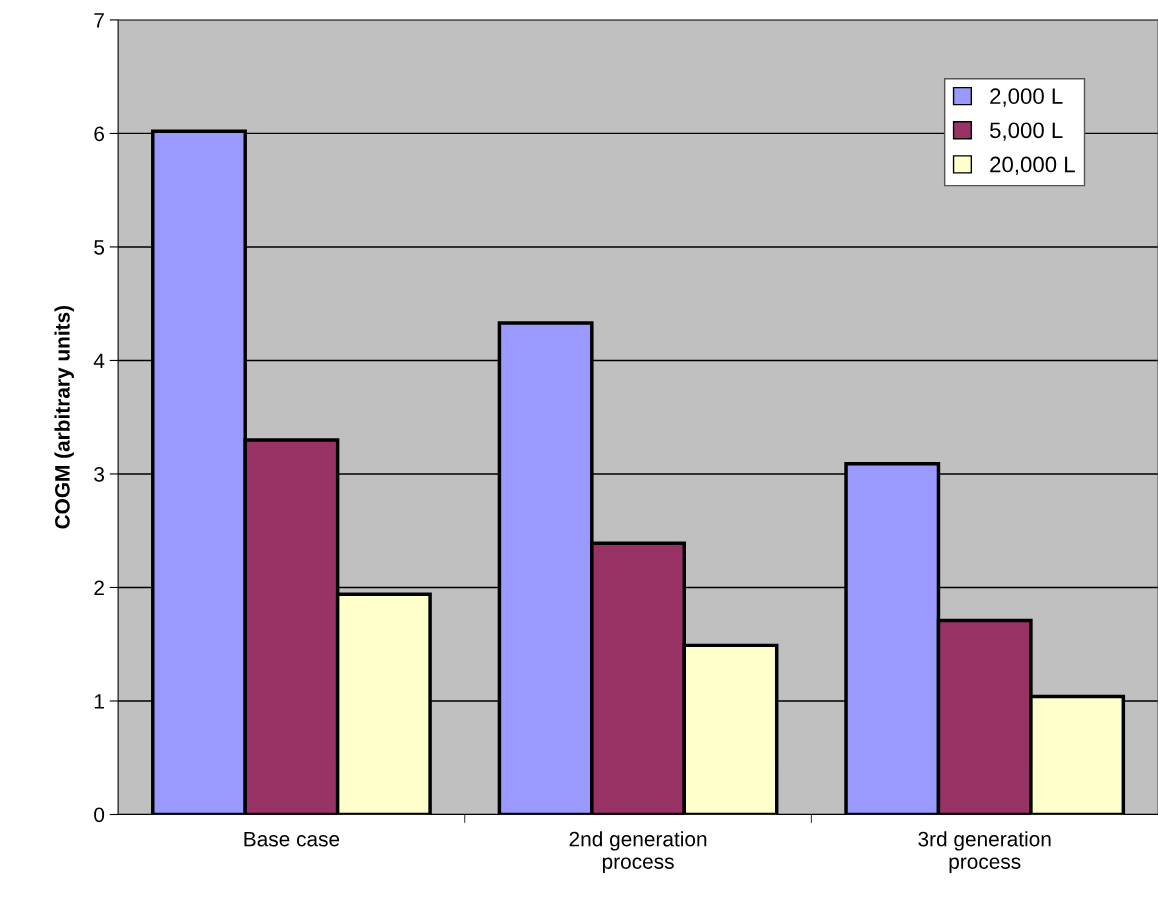 The width and height of the screenshot is (1158, 905). What do you see at coordinates (292, 839) in the screenshot?
I see `x-tick-label: Base case` at bounding box center [292, 839].